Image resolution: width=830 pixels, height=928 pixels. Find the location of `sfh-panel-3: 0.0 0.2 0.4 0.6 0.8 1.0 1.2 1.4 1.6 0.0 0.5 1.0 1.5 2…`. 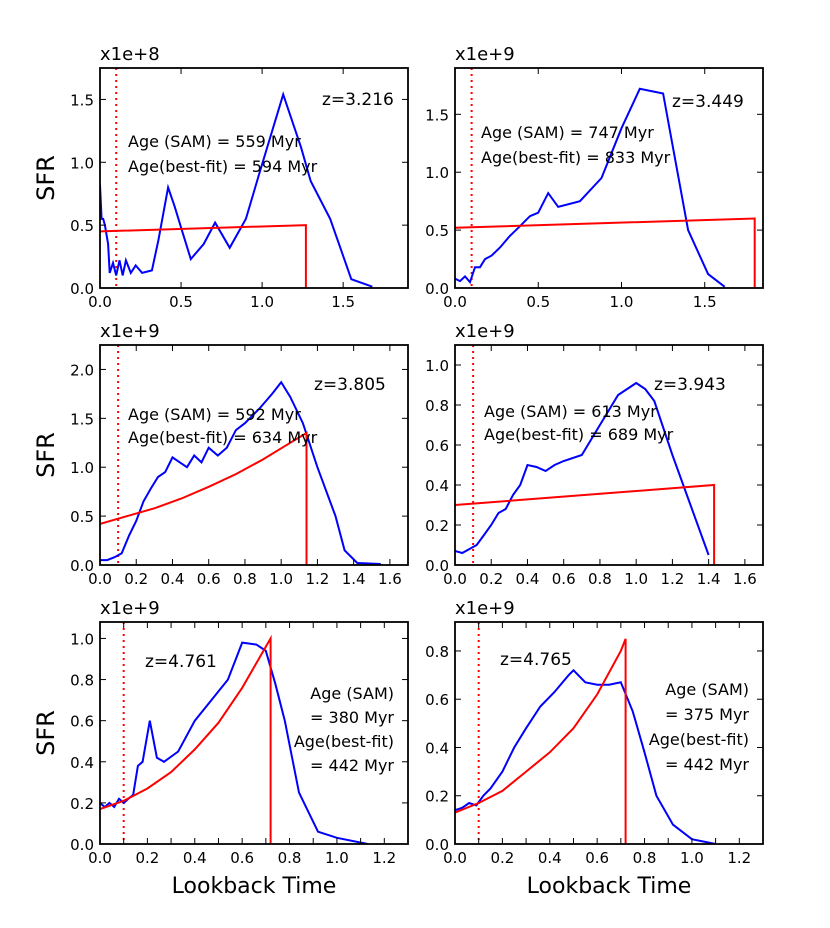

sfh-panel-3: 0.0 0.2 0.4 0.6 0.8 1.0 1.2 1.4 1.6 0.0 0.5 1.0 1.5 2… is located at coordinates (239, 454).